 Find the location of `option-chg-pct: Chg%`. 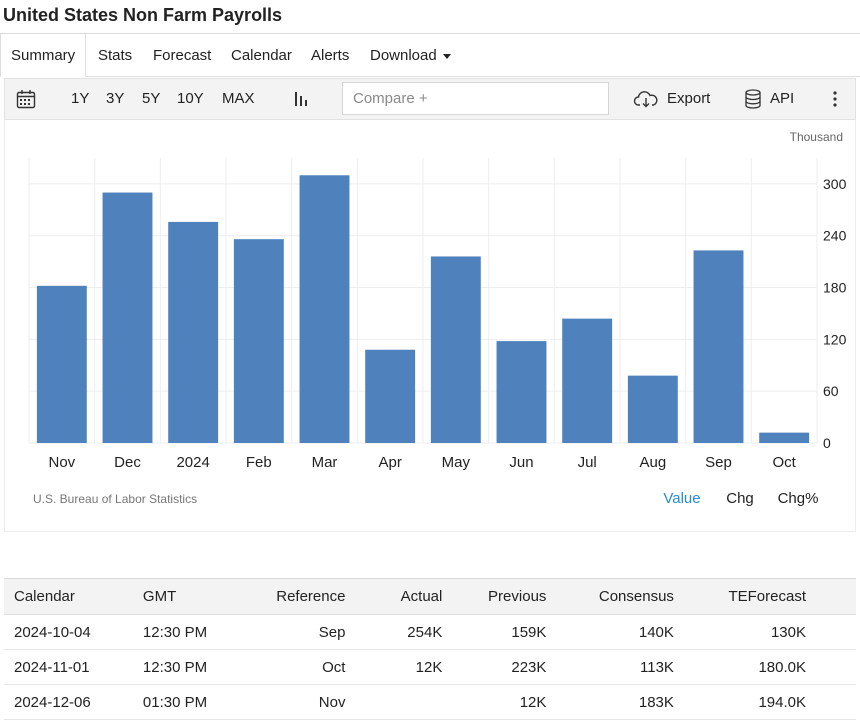

option-chg-pct: Chg% is located at coordinates (798, 498).